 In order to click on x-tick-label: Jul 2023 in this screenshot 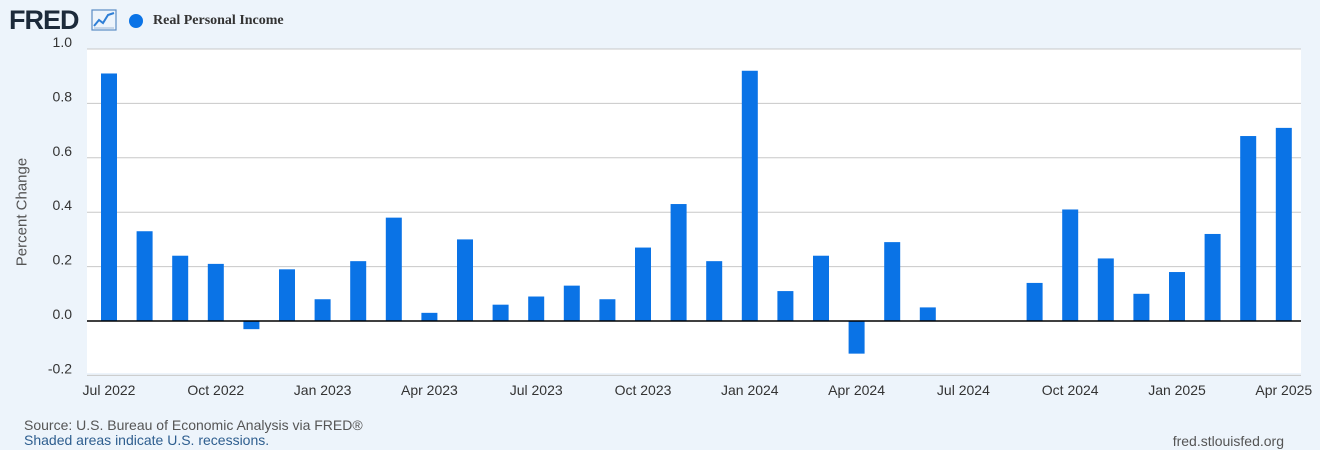, I will do `click(536, 390)`.